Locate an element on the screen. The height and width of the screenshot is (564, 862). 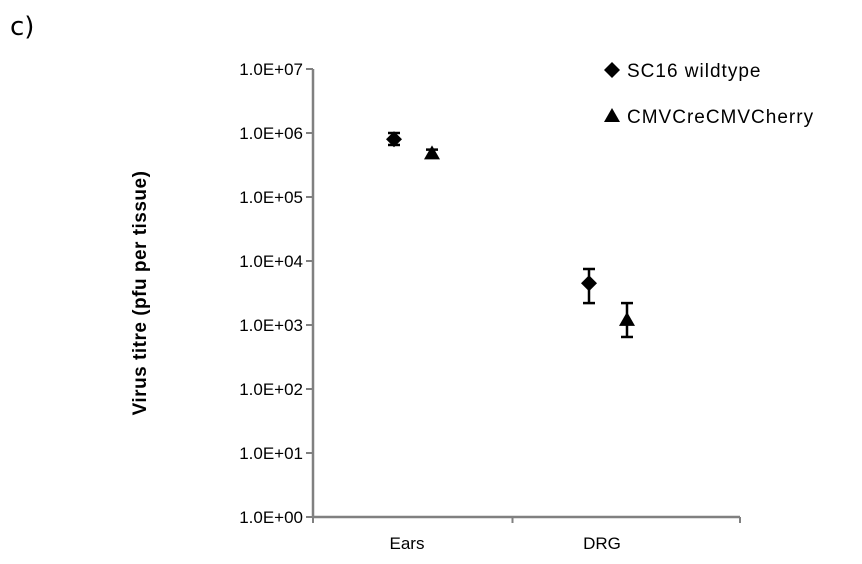
series-diamond is located at coordinates (491, 218).